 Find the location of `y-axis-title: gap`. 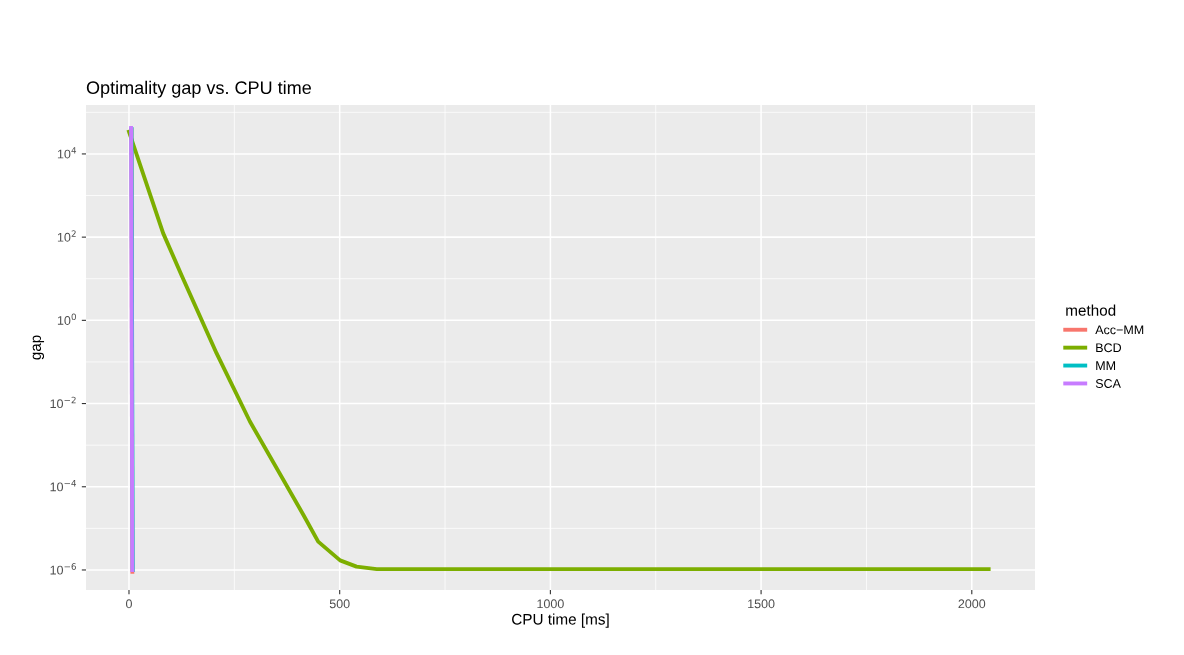

y-axis-title: gap is located at coordinates (38, 347).